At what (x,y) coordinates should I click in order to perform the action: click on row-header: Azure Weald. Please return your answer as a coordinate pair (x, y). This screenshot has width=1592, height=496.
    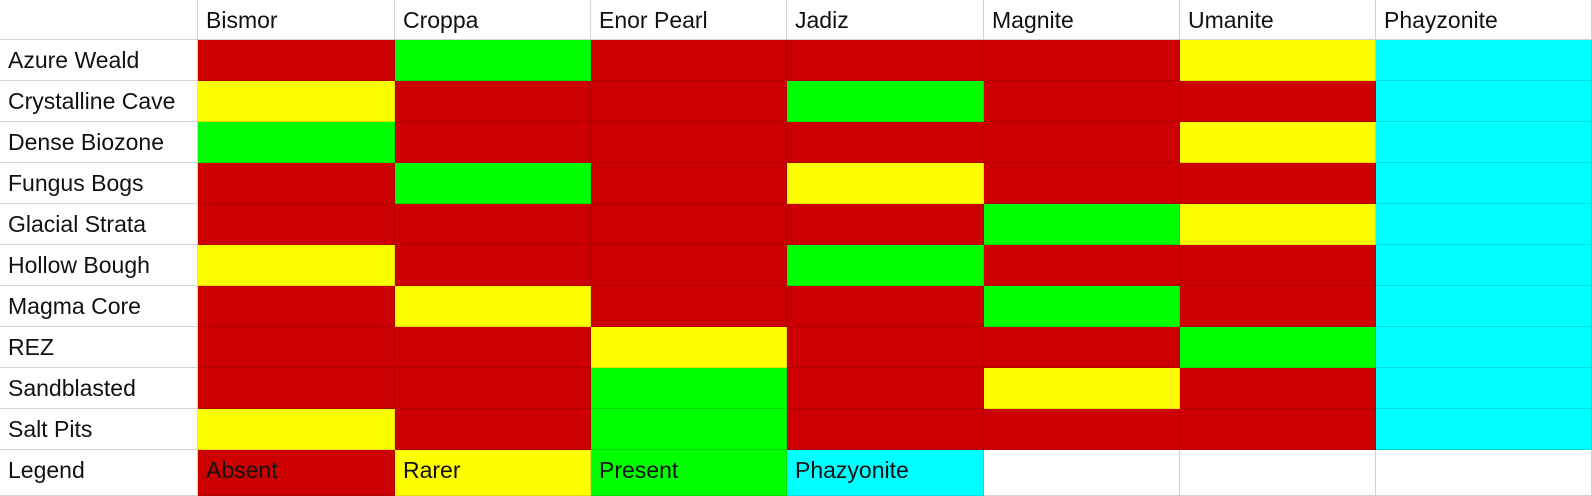
    Looking at the image, I should click on (99, 60).